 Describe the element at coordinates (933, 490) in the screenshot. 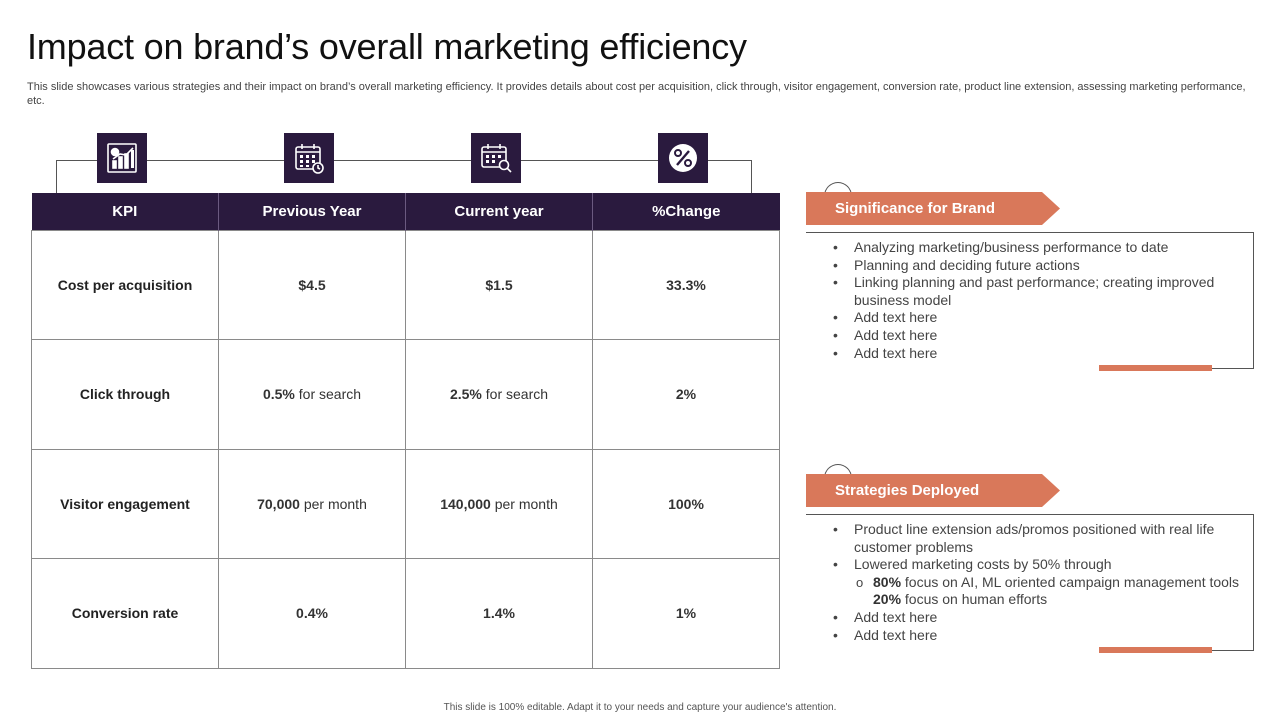

I see `strategies-banner: Strategies Deployed` at that location.